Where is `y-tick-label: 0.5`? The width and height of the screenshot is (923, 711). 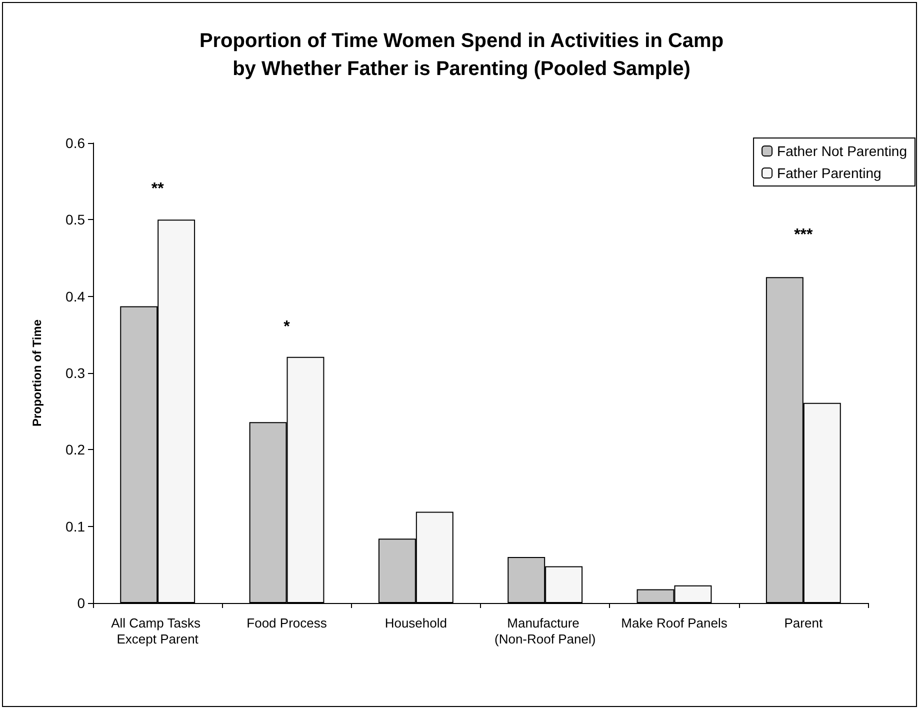 y-tick-label: 0.5 is located at coordinates (76, 220).